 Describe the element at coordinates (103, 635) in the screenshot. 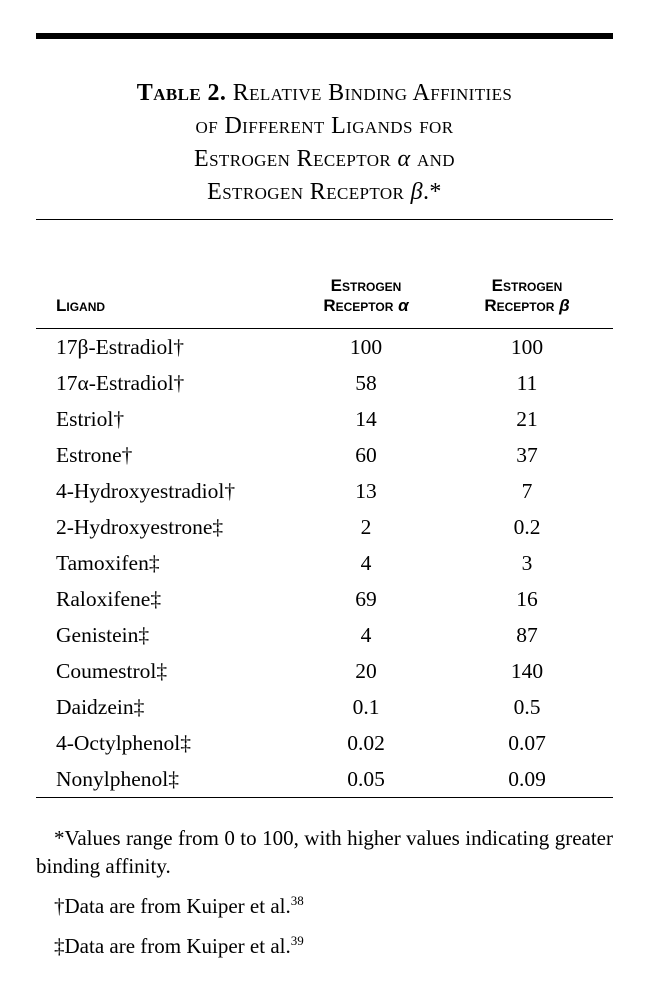

I see `ligand-cell: Genistein‡` at that location.